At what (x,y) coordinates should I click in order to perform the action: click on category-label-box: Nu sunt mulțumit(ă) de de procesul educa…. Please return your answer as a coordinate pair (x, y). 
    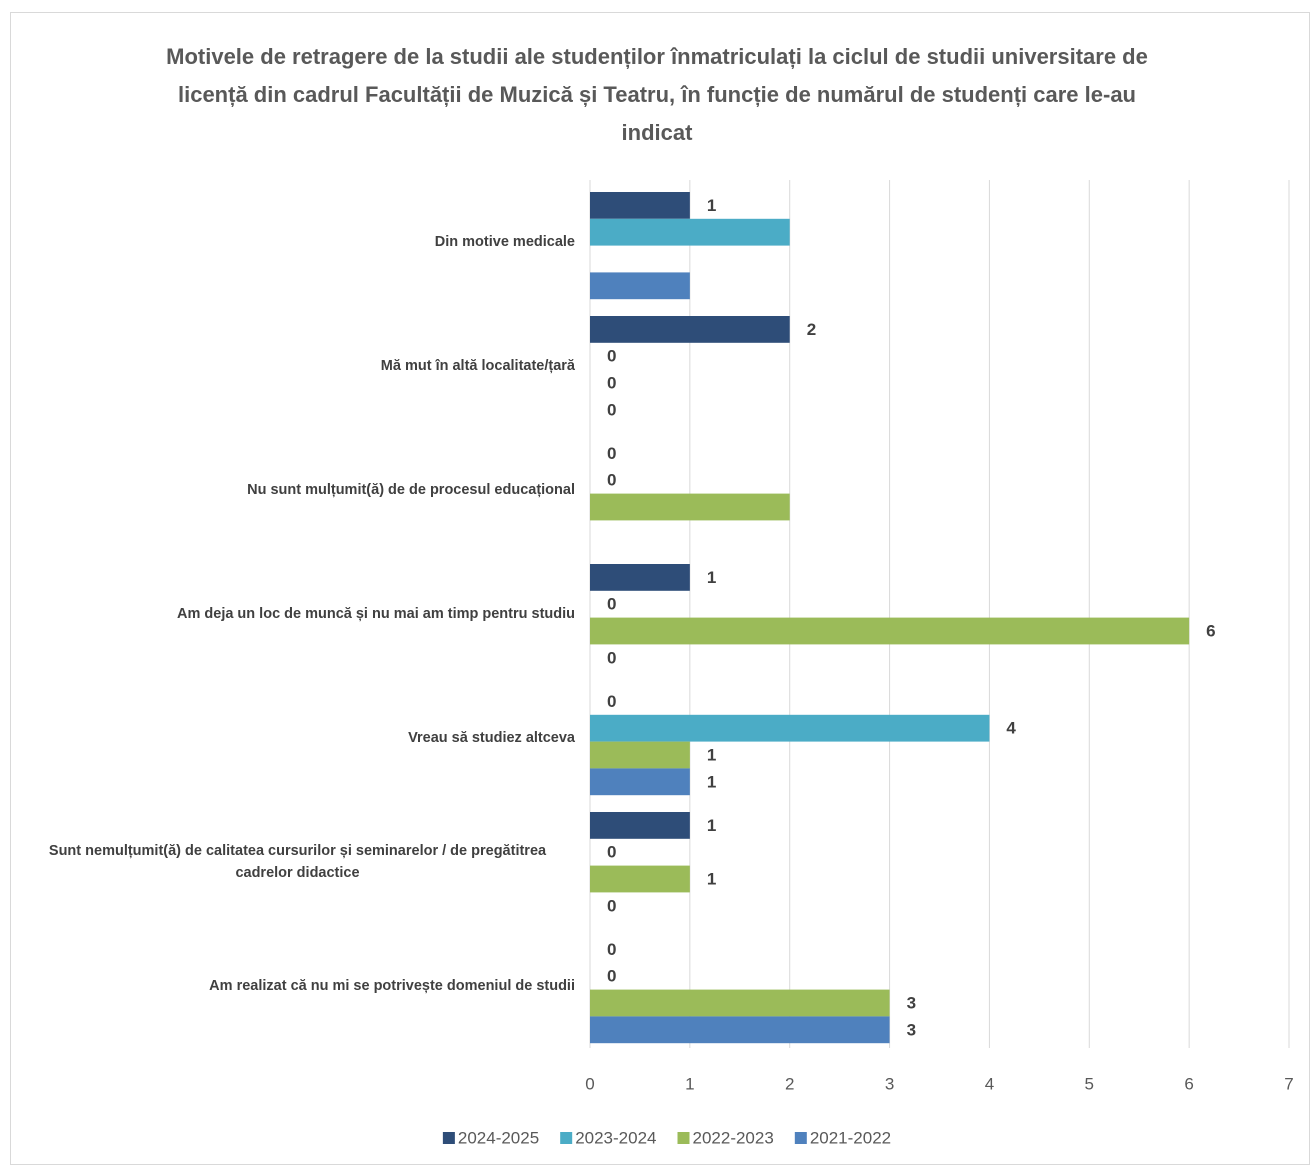
    Looking at the image, I should click on (295, 490).